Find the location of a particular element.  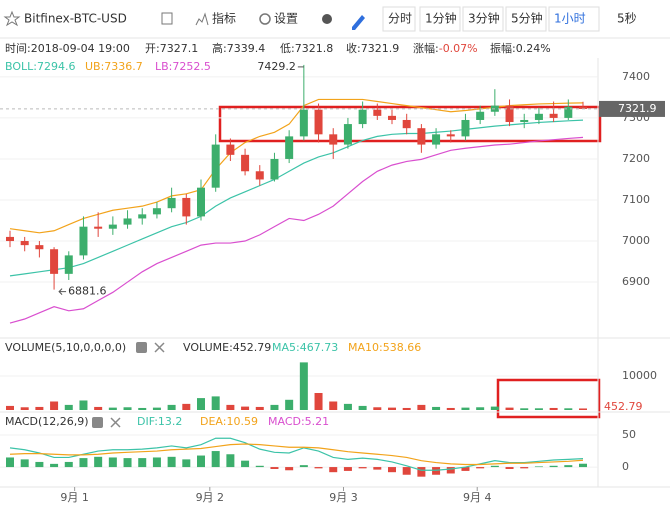

current-price: 7321.9 is located at coordinates (637, 108).